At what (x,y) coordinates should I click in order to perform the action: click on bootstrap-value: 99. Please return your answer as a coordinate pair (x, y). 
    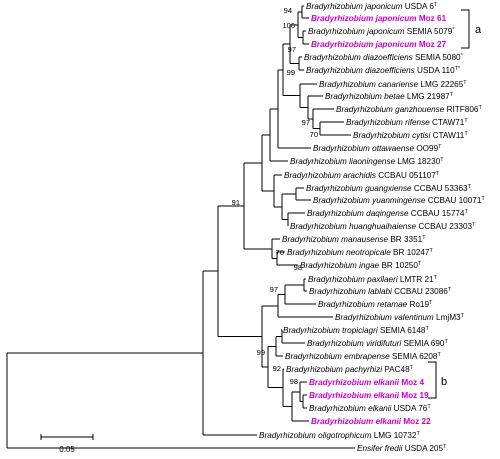
    Looking at the image, I should click on (261, 352).